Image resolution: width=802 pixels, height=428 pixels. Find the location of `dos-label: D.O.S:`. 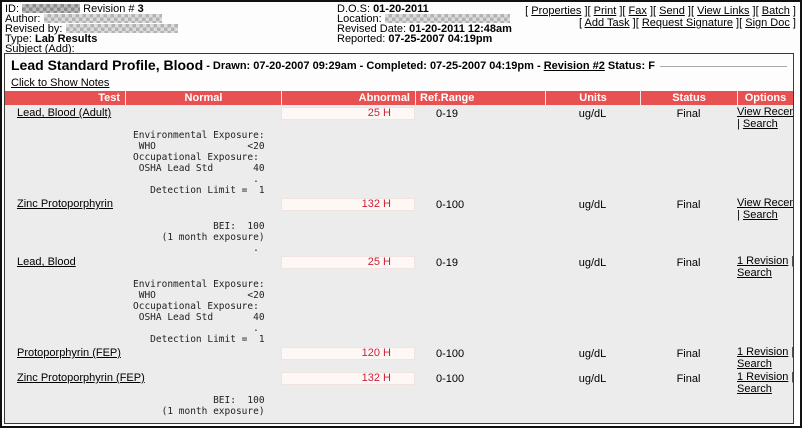

dos-label: D.O.S: is located at coordinates (355, 9).